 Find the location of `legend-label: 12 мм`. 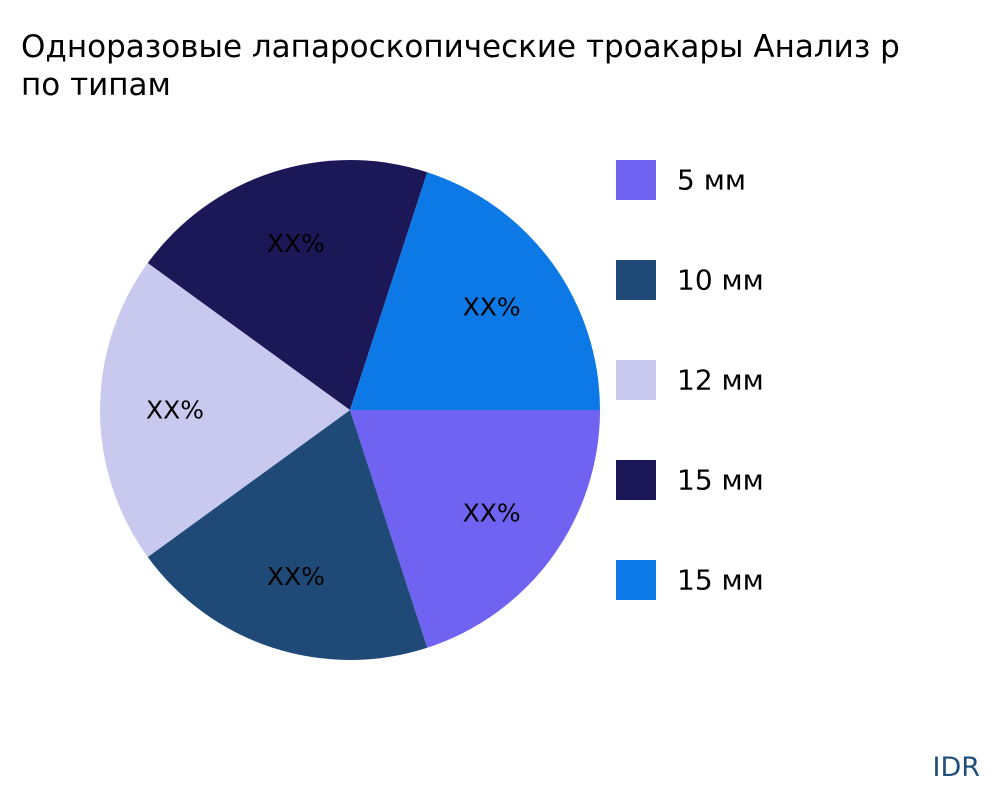

legend-label: 12 мм is located at coordinates (720, 380).